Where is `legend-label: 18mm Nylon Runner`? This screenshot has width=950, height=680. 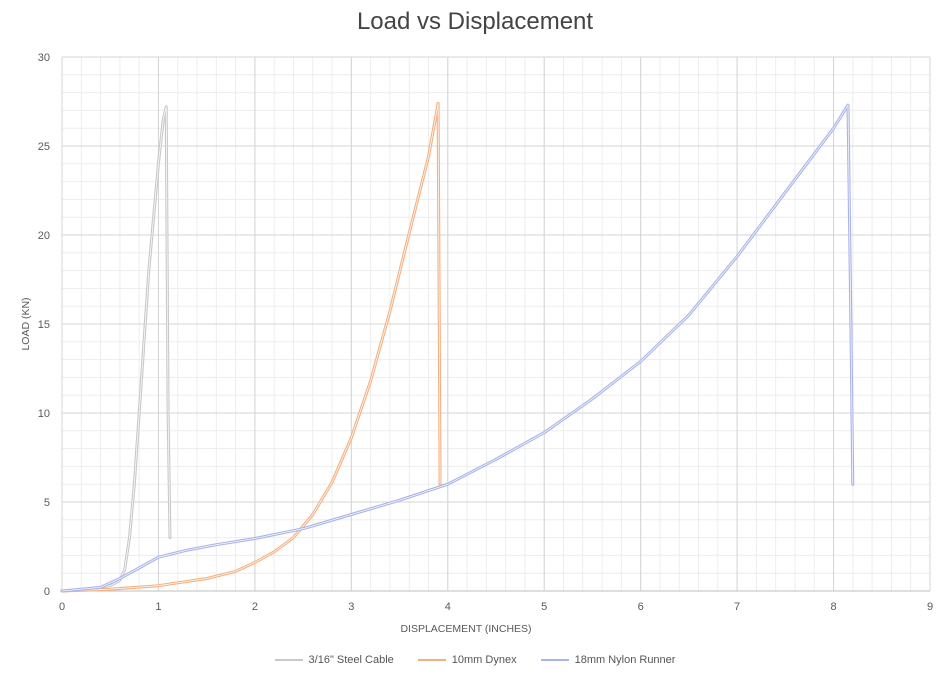
legend-label: 18mm Nylon Runner is located at coordinates (625, 660).